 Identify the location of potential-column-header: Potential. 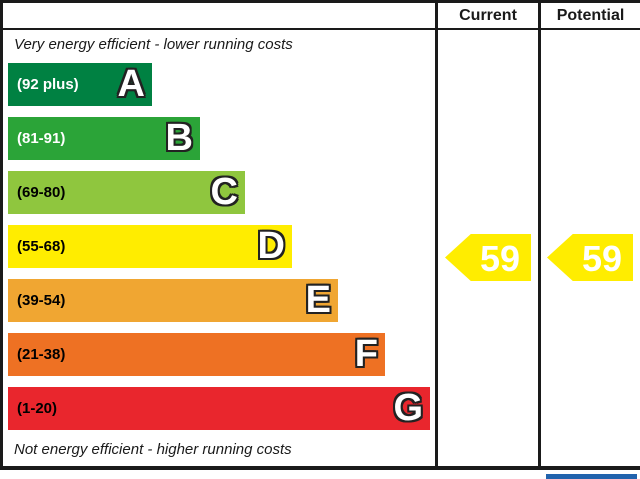
(590, 15).